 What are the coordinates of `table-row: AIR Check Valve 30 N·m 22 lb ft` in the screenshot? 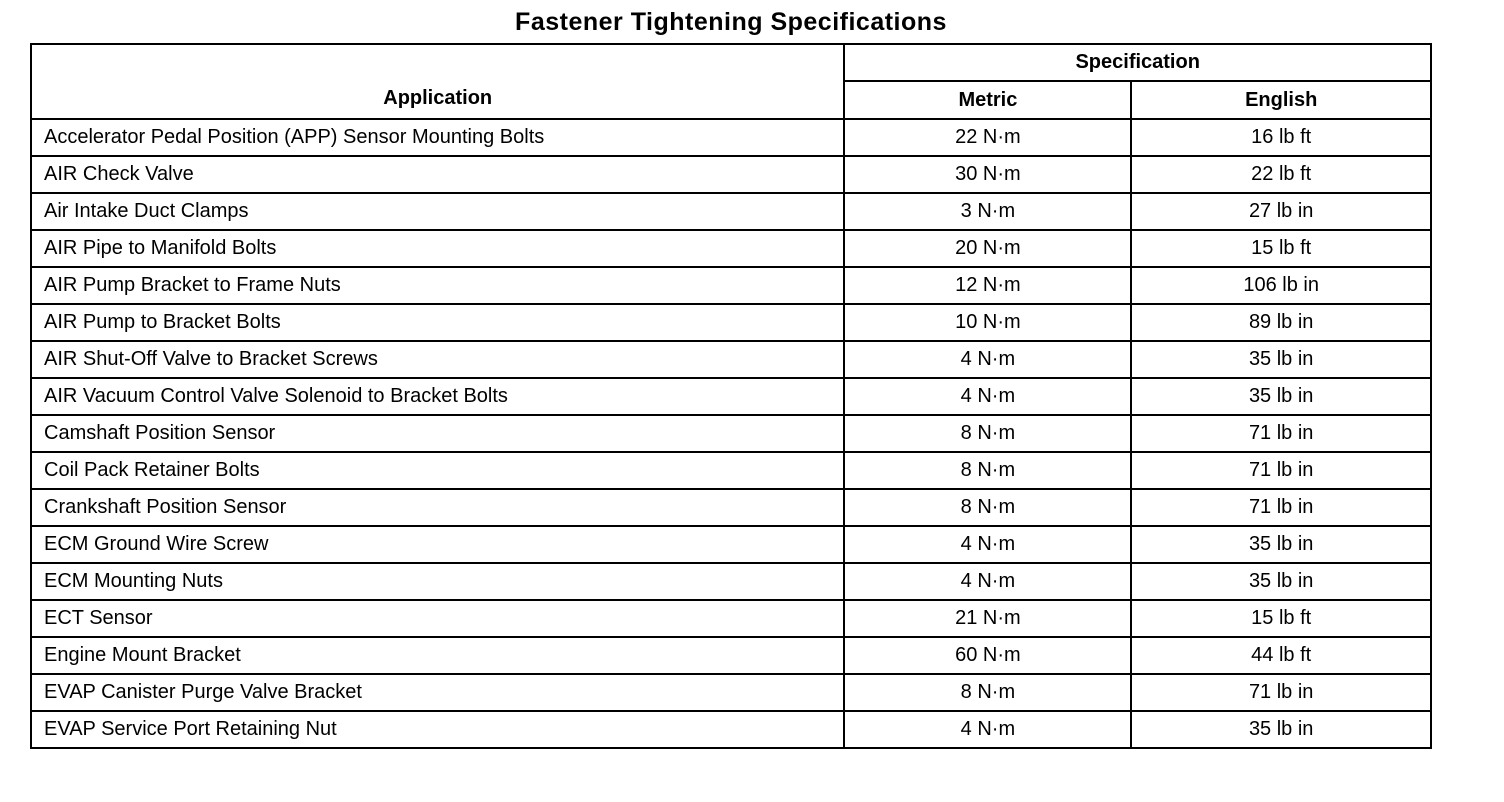 It's located at (730, 174).